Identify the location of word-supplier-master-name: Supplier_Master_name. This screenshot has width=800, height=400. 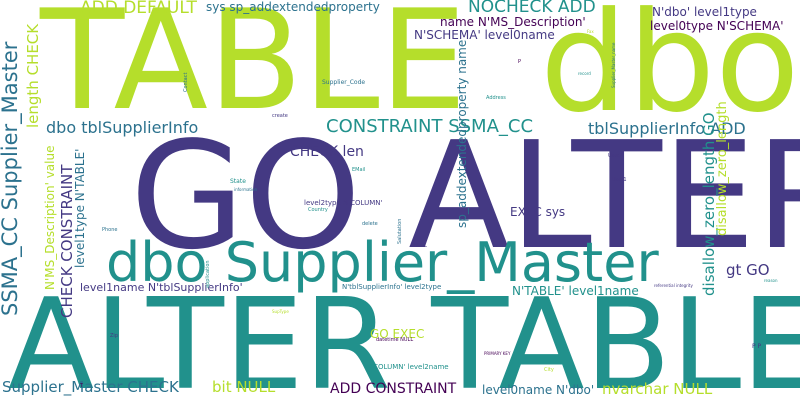
(613, 65).